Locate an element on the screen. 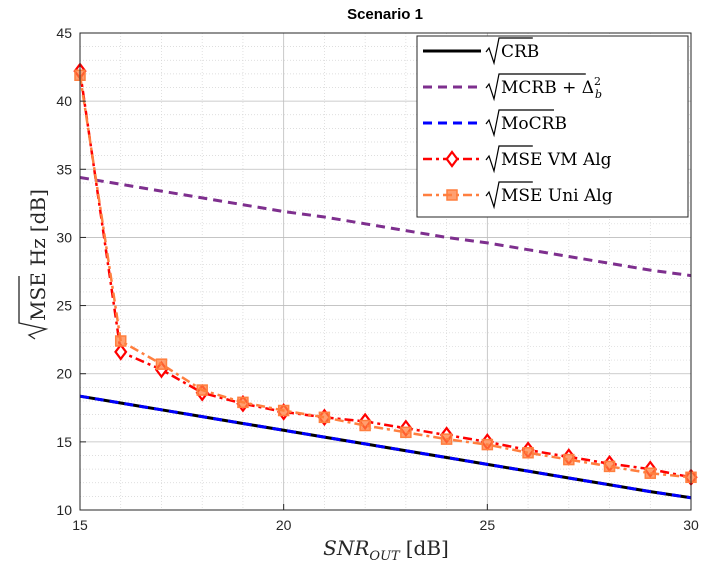 The image size is (707, 569). x-axis-label: SNROUT [dB] is located at coordinates (386, 550).